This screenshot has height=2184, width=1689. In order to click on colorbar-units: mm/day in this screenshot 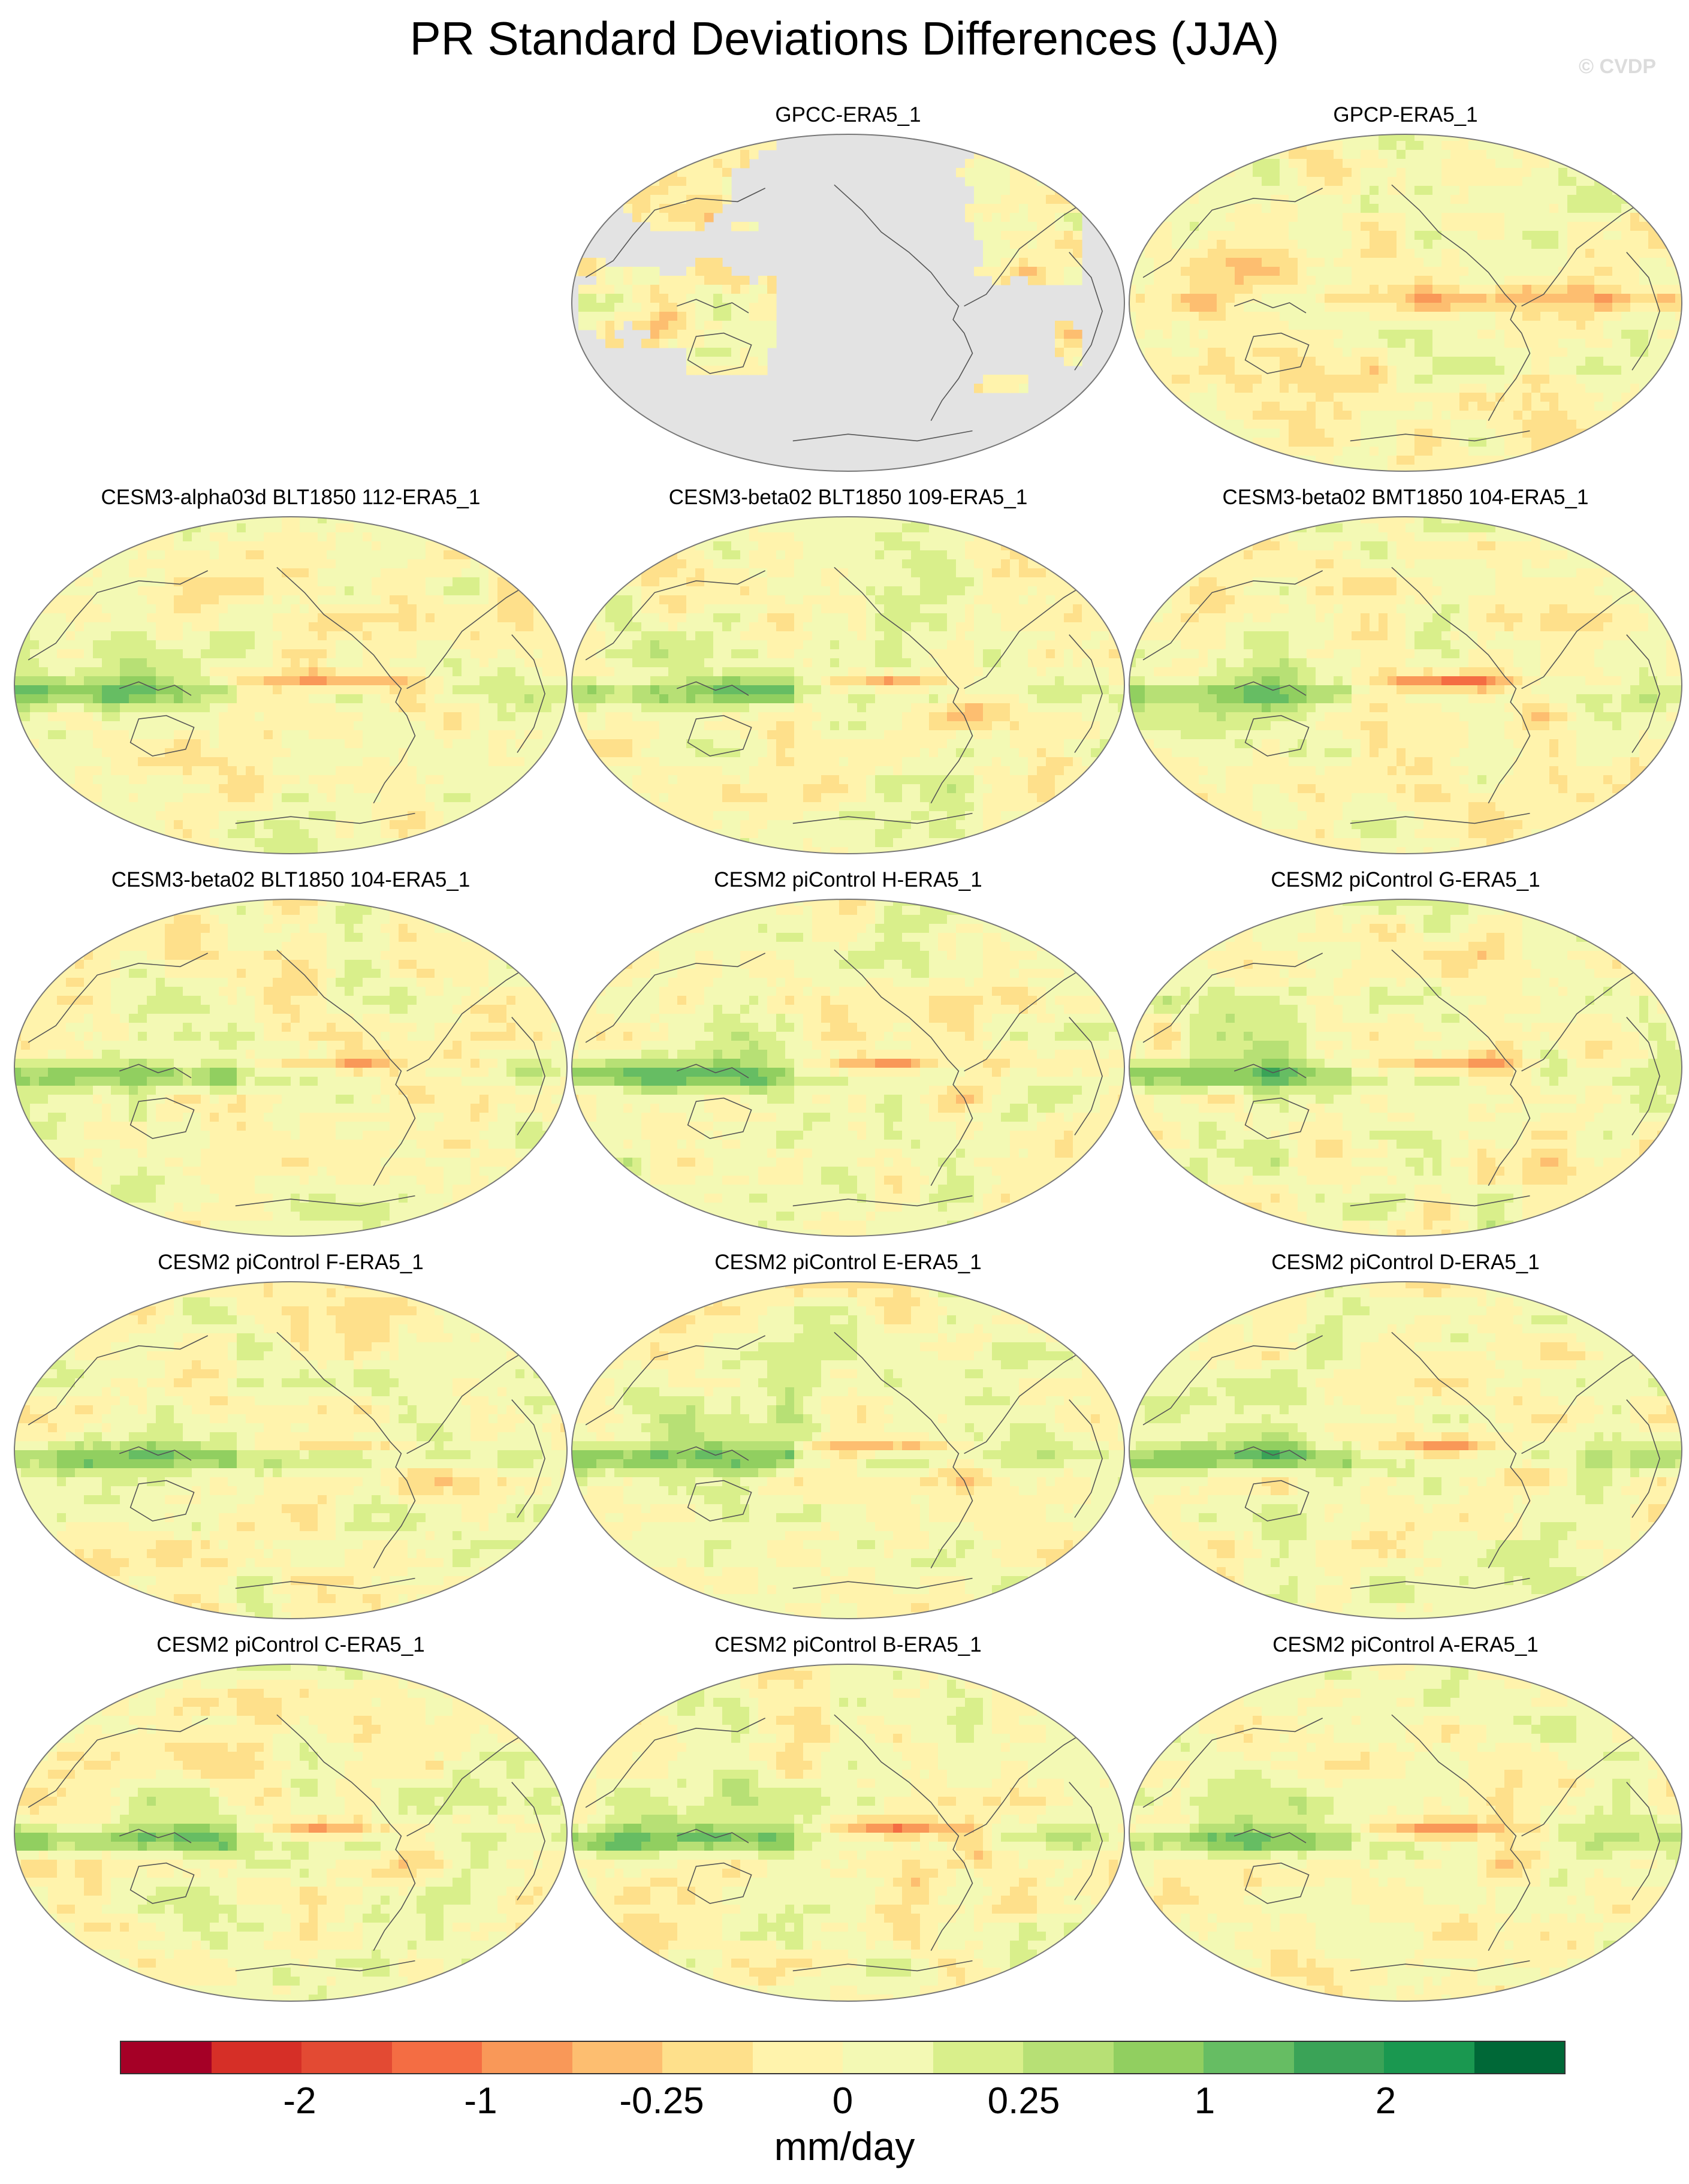, I will do `click(844, 2146)`.